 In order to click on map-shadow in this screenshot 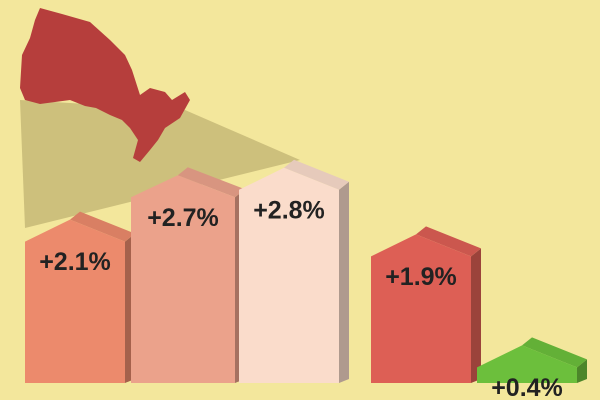, I will do `click(160, 164)`.